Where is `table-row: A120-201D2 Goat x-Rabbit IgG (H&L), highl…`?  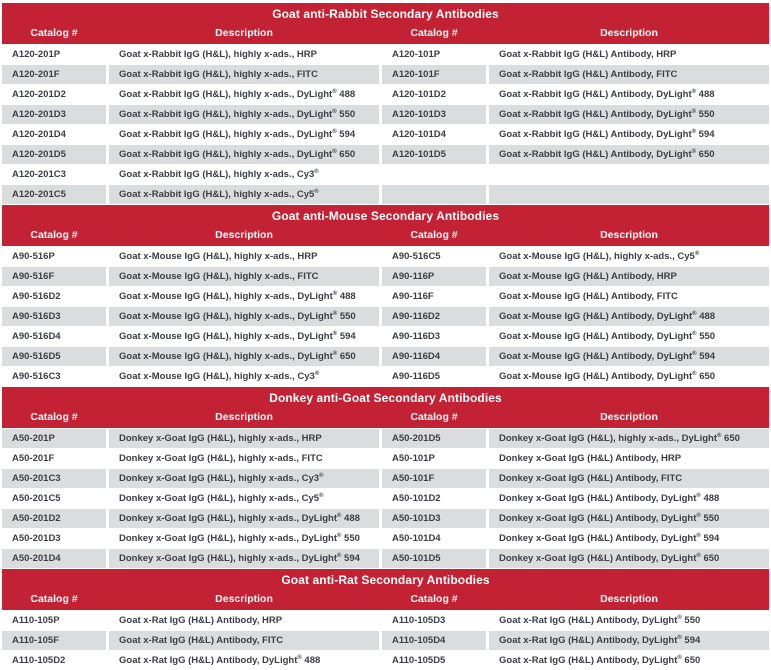 table-row: A120-201D2 Goat x-Rabbit IgG (H&L), highl… is located at coordinates (385, 95).